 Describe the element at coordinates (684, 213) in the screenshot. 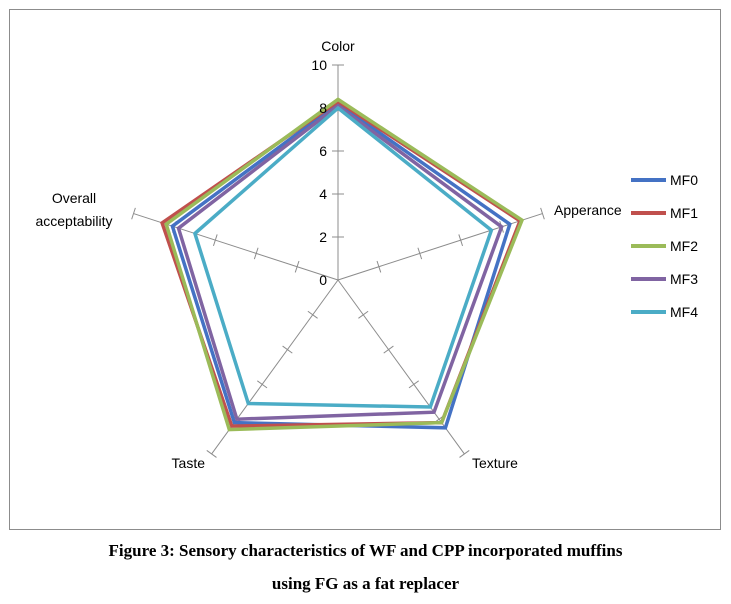

I see `legend-label-mf1: MF1` at that location.